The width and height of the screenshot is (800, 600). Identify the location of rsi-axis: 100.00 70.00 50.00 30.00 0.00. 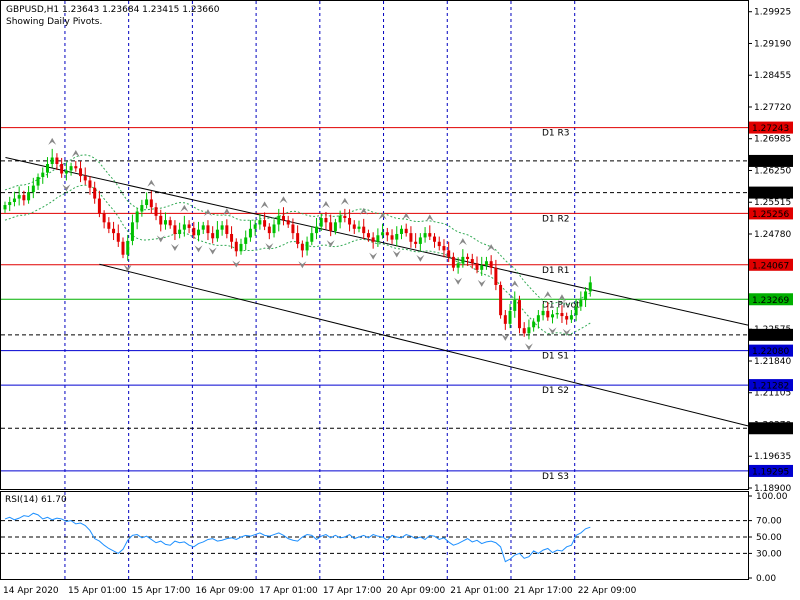
(768, 538).